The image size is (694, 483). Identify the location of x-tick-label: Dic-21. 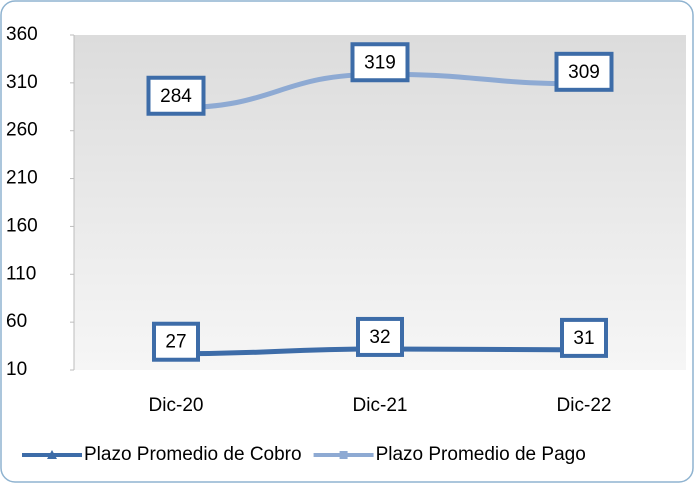
(380, 405).